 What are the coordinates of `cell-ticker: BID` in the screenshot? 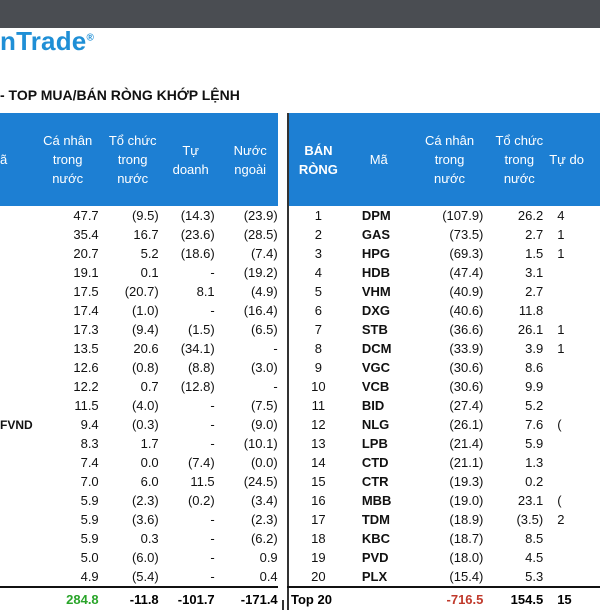 It's located at (373, 405).